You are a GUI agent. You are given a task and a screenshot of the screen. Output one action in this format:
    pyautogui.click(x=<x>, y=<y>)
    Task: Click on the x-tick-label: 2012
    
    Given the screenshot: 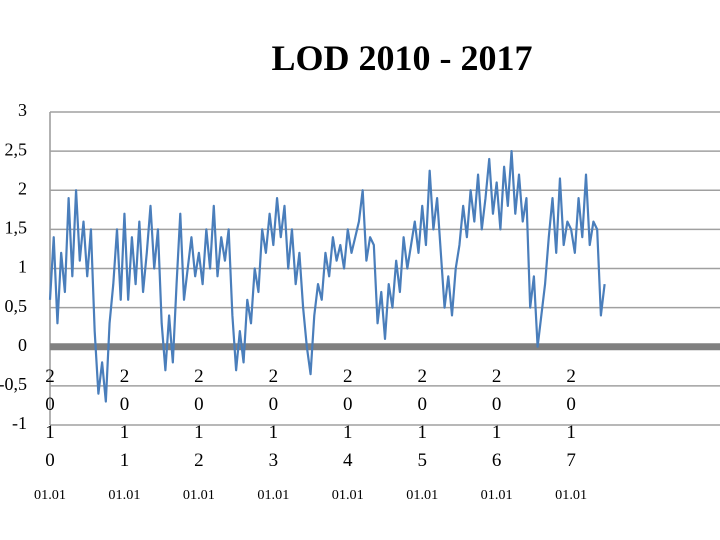 What is the action you would take?
    pyautogui.click(x=198, y=422)
    